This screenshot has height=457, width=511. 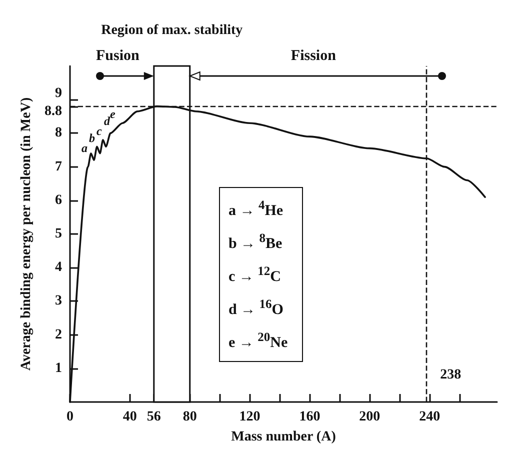 What do you see at coordinates (113, 114) in the screenshot?
I see `annotation: e` at bounding box center [113, 114].